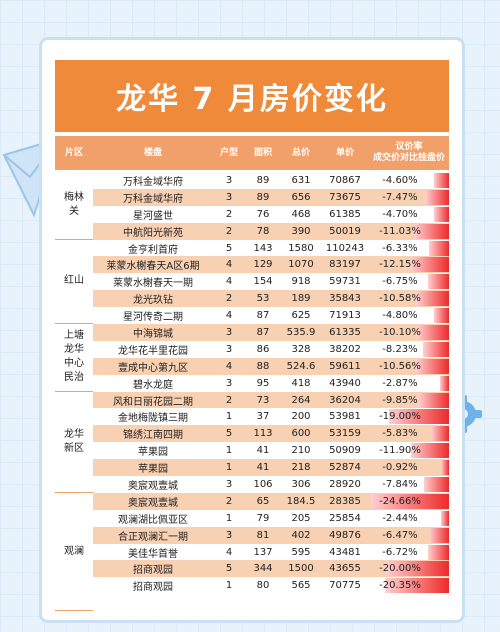 This screenshot has height=632, width=500. I want to click on ratio-value: -2.87%, so click(400, 383).